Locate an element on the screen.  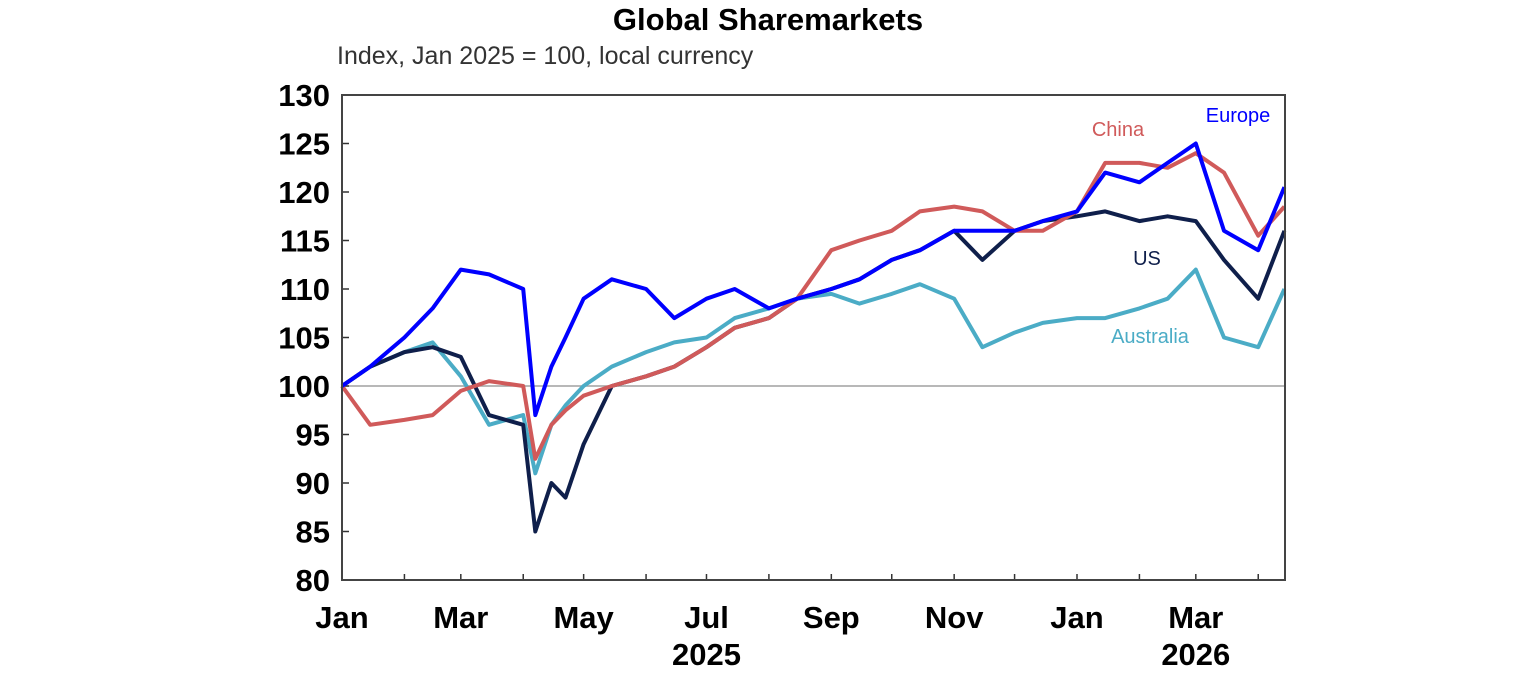
x-tick-label: Sep is located at coordinates (831, 617).